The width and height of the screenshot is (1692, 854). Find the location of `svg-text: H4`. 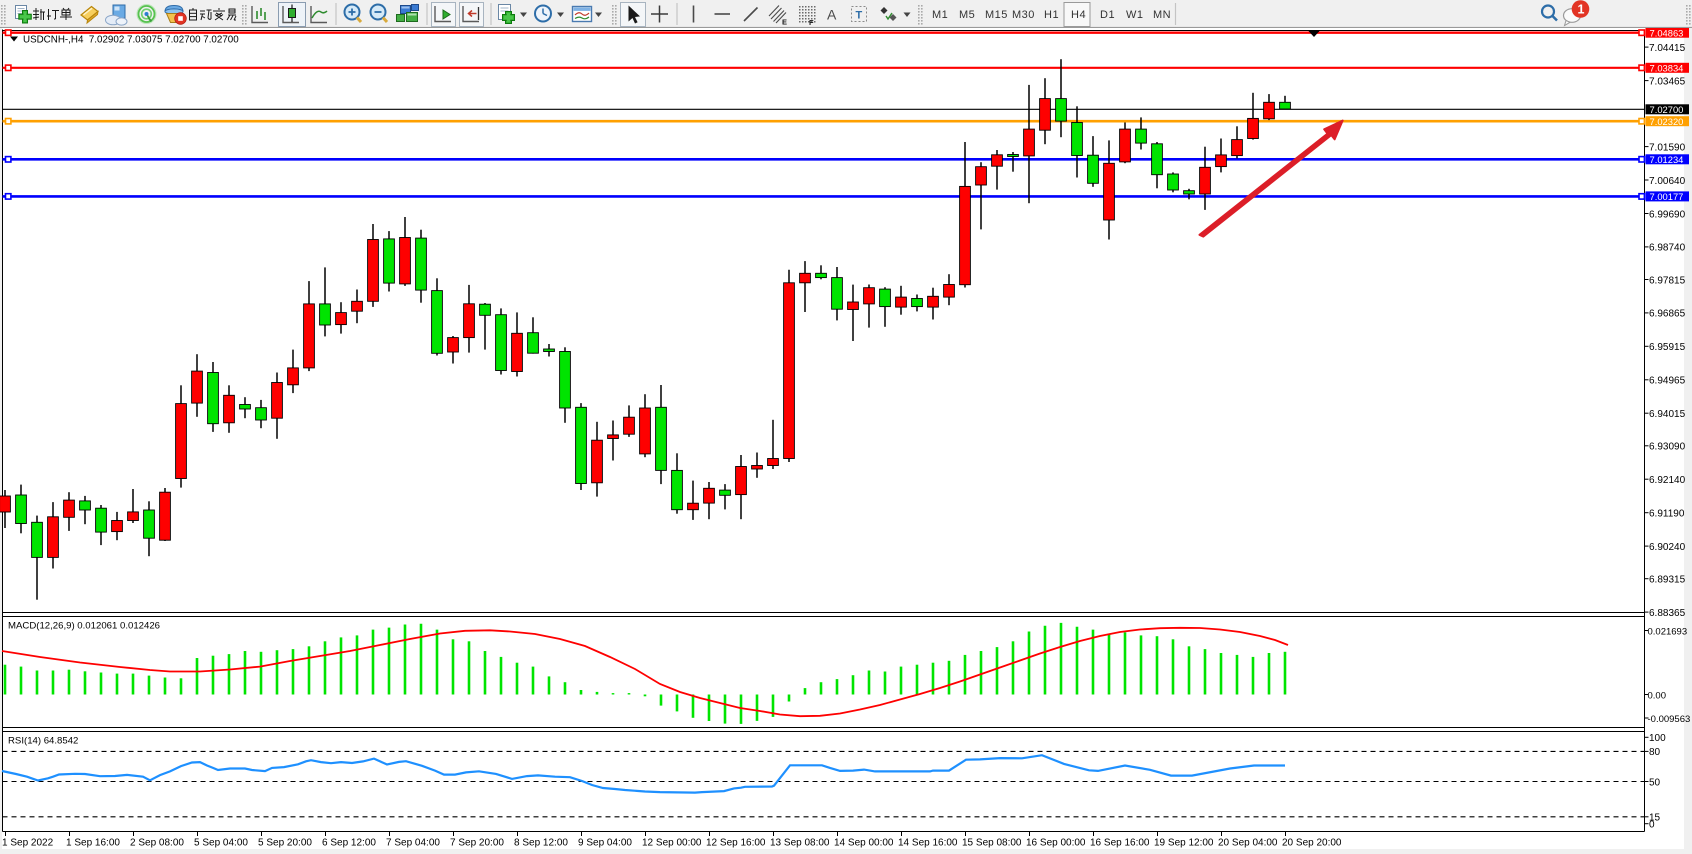

svg-text: H4 is located at coordinates (1078, 15).